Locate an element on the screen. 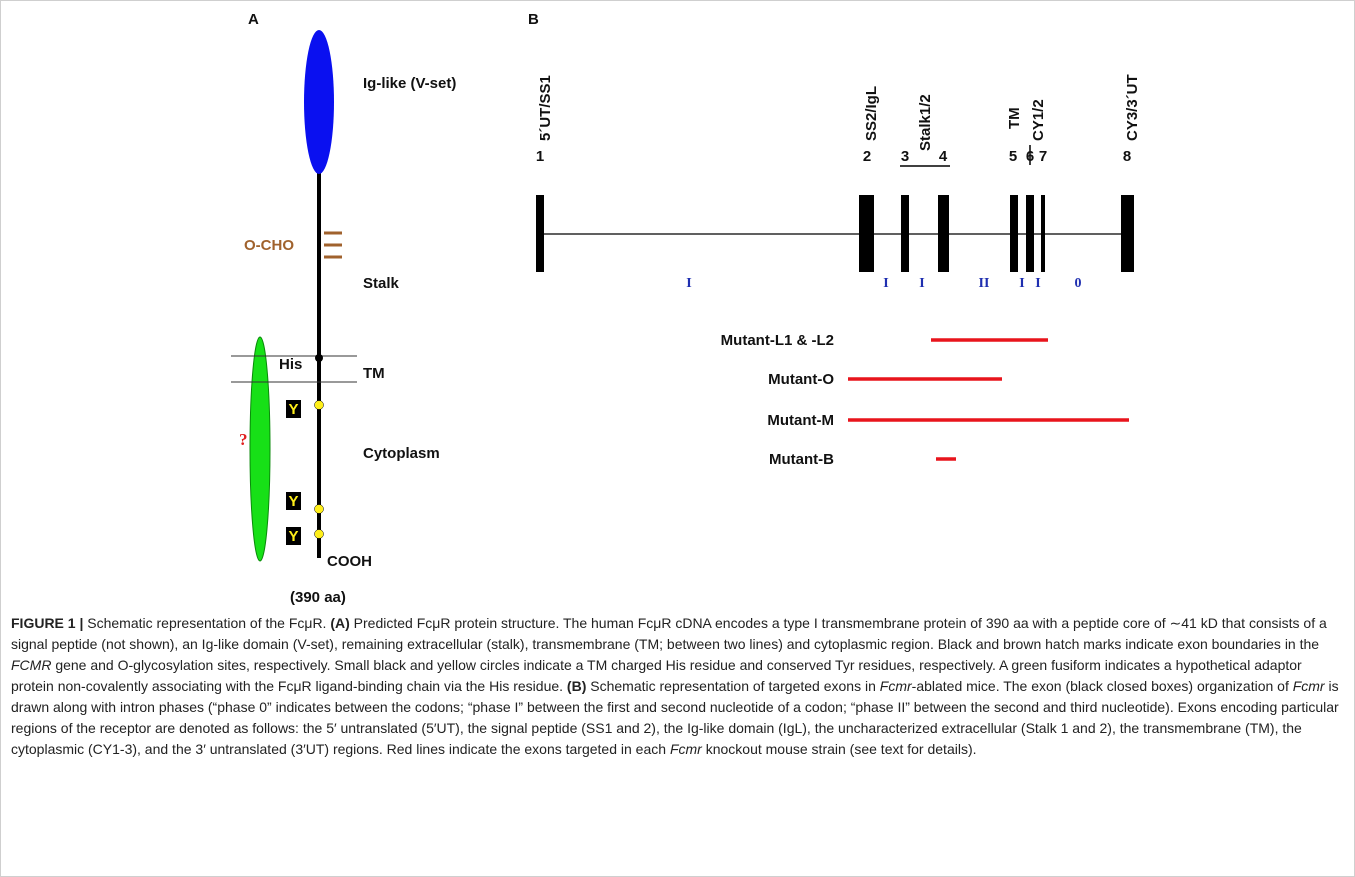 The height and width of the screenshot is (877, 1355). ig-domain is located at coordinates (319, 102).